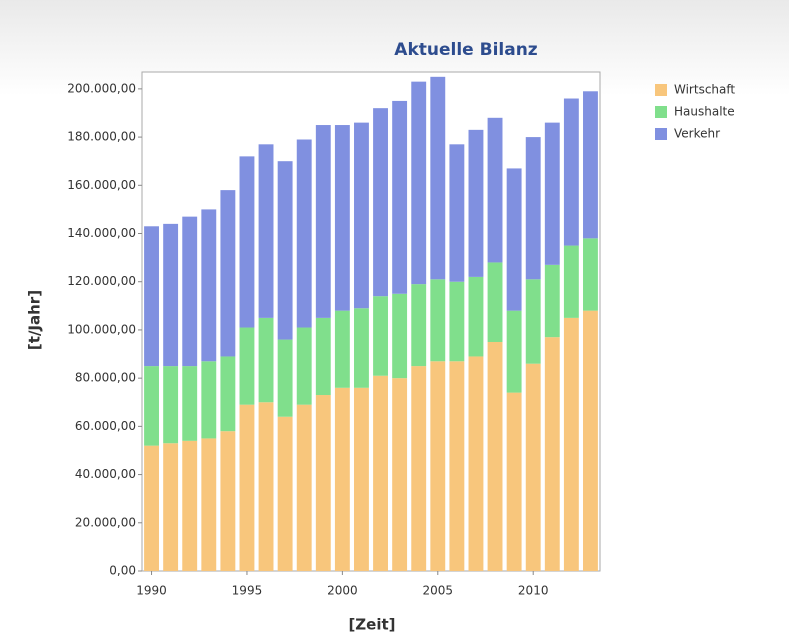 The height and width of the screenshot is (637, 789). What do you see at coordinates (704, 90) in the screenshot?
I see `legend-label: Wirtschaft` at bounding box center [704, 90].